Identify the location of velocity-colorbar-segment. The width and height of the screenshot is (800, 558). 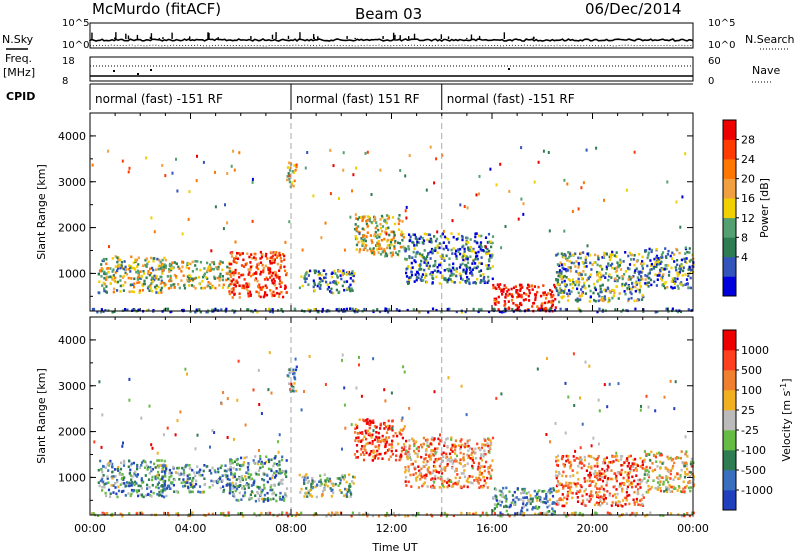
(729, 360).